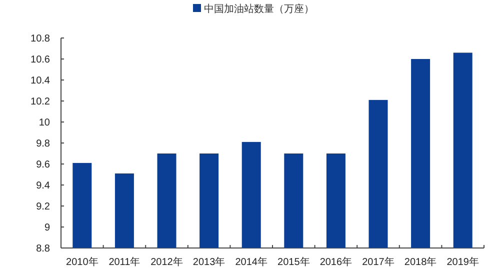 This screenshot has width=499, height=270. What do you see at coordinates (43, 165) in the screenshot?
I see `y-tick-label: 9.6` at bounding box center [43, 165].